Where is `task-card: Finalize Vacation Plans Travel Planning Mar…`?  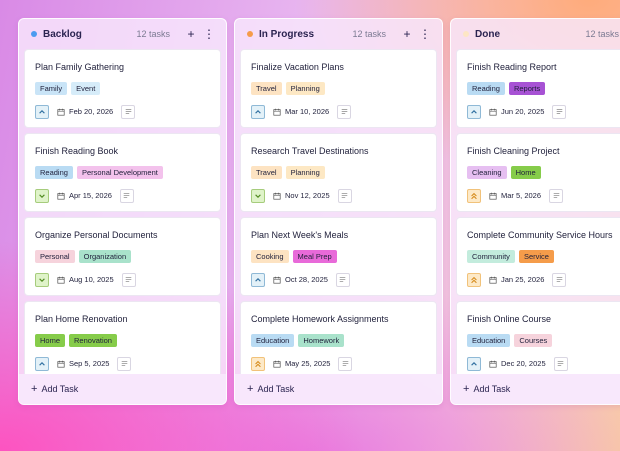
task-card: Finalize Vacation Plans Travel Planning Mar… is located at coordinates (338, 88).